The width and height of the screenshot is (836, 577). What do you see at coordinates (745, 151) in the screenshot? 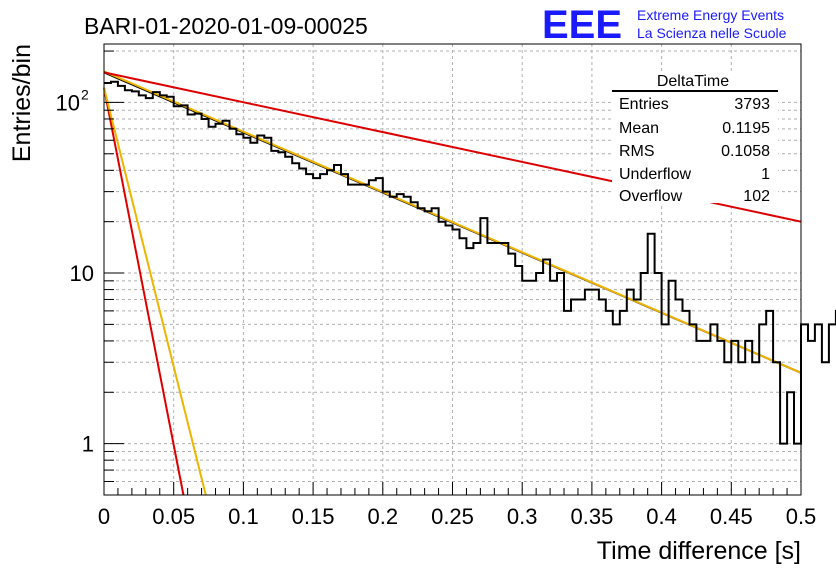
I see `stats-value-rms: 0.1058` at bounding box center [745, 151].